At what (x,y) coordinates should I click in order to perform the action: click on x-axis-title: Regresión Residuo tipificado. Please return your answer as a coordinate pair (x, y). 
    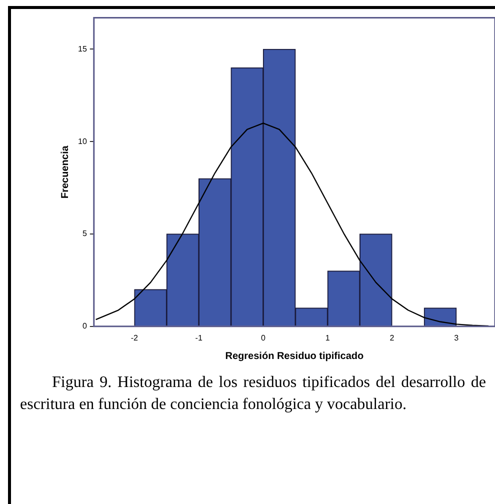
    Looking at the image, I should click on (294, 356).